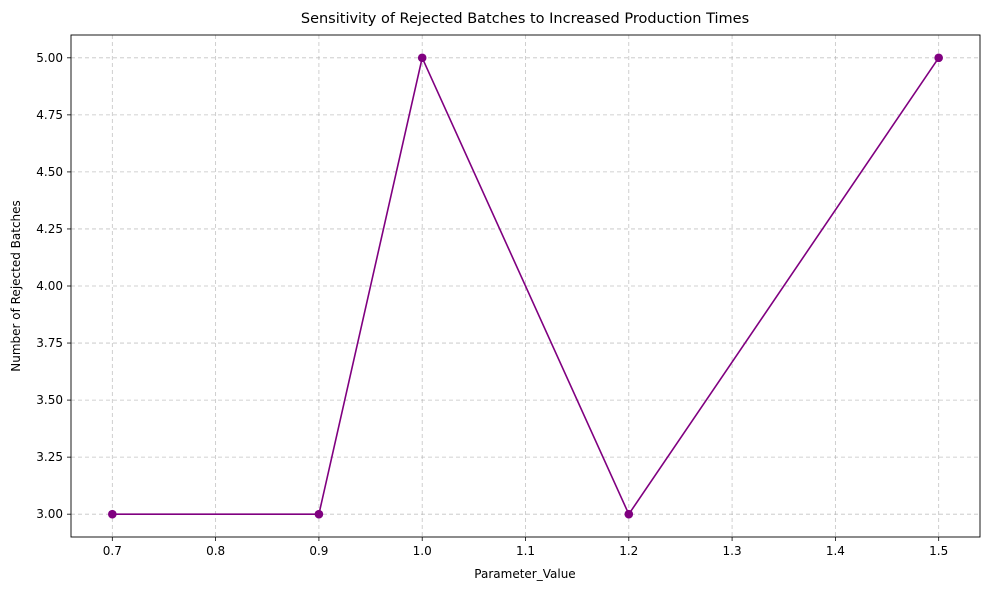 The width and height of the screenshot is (989, 590). I want to click on y-tick-label: 3.00, so click(49, 514).